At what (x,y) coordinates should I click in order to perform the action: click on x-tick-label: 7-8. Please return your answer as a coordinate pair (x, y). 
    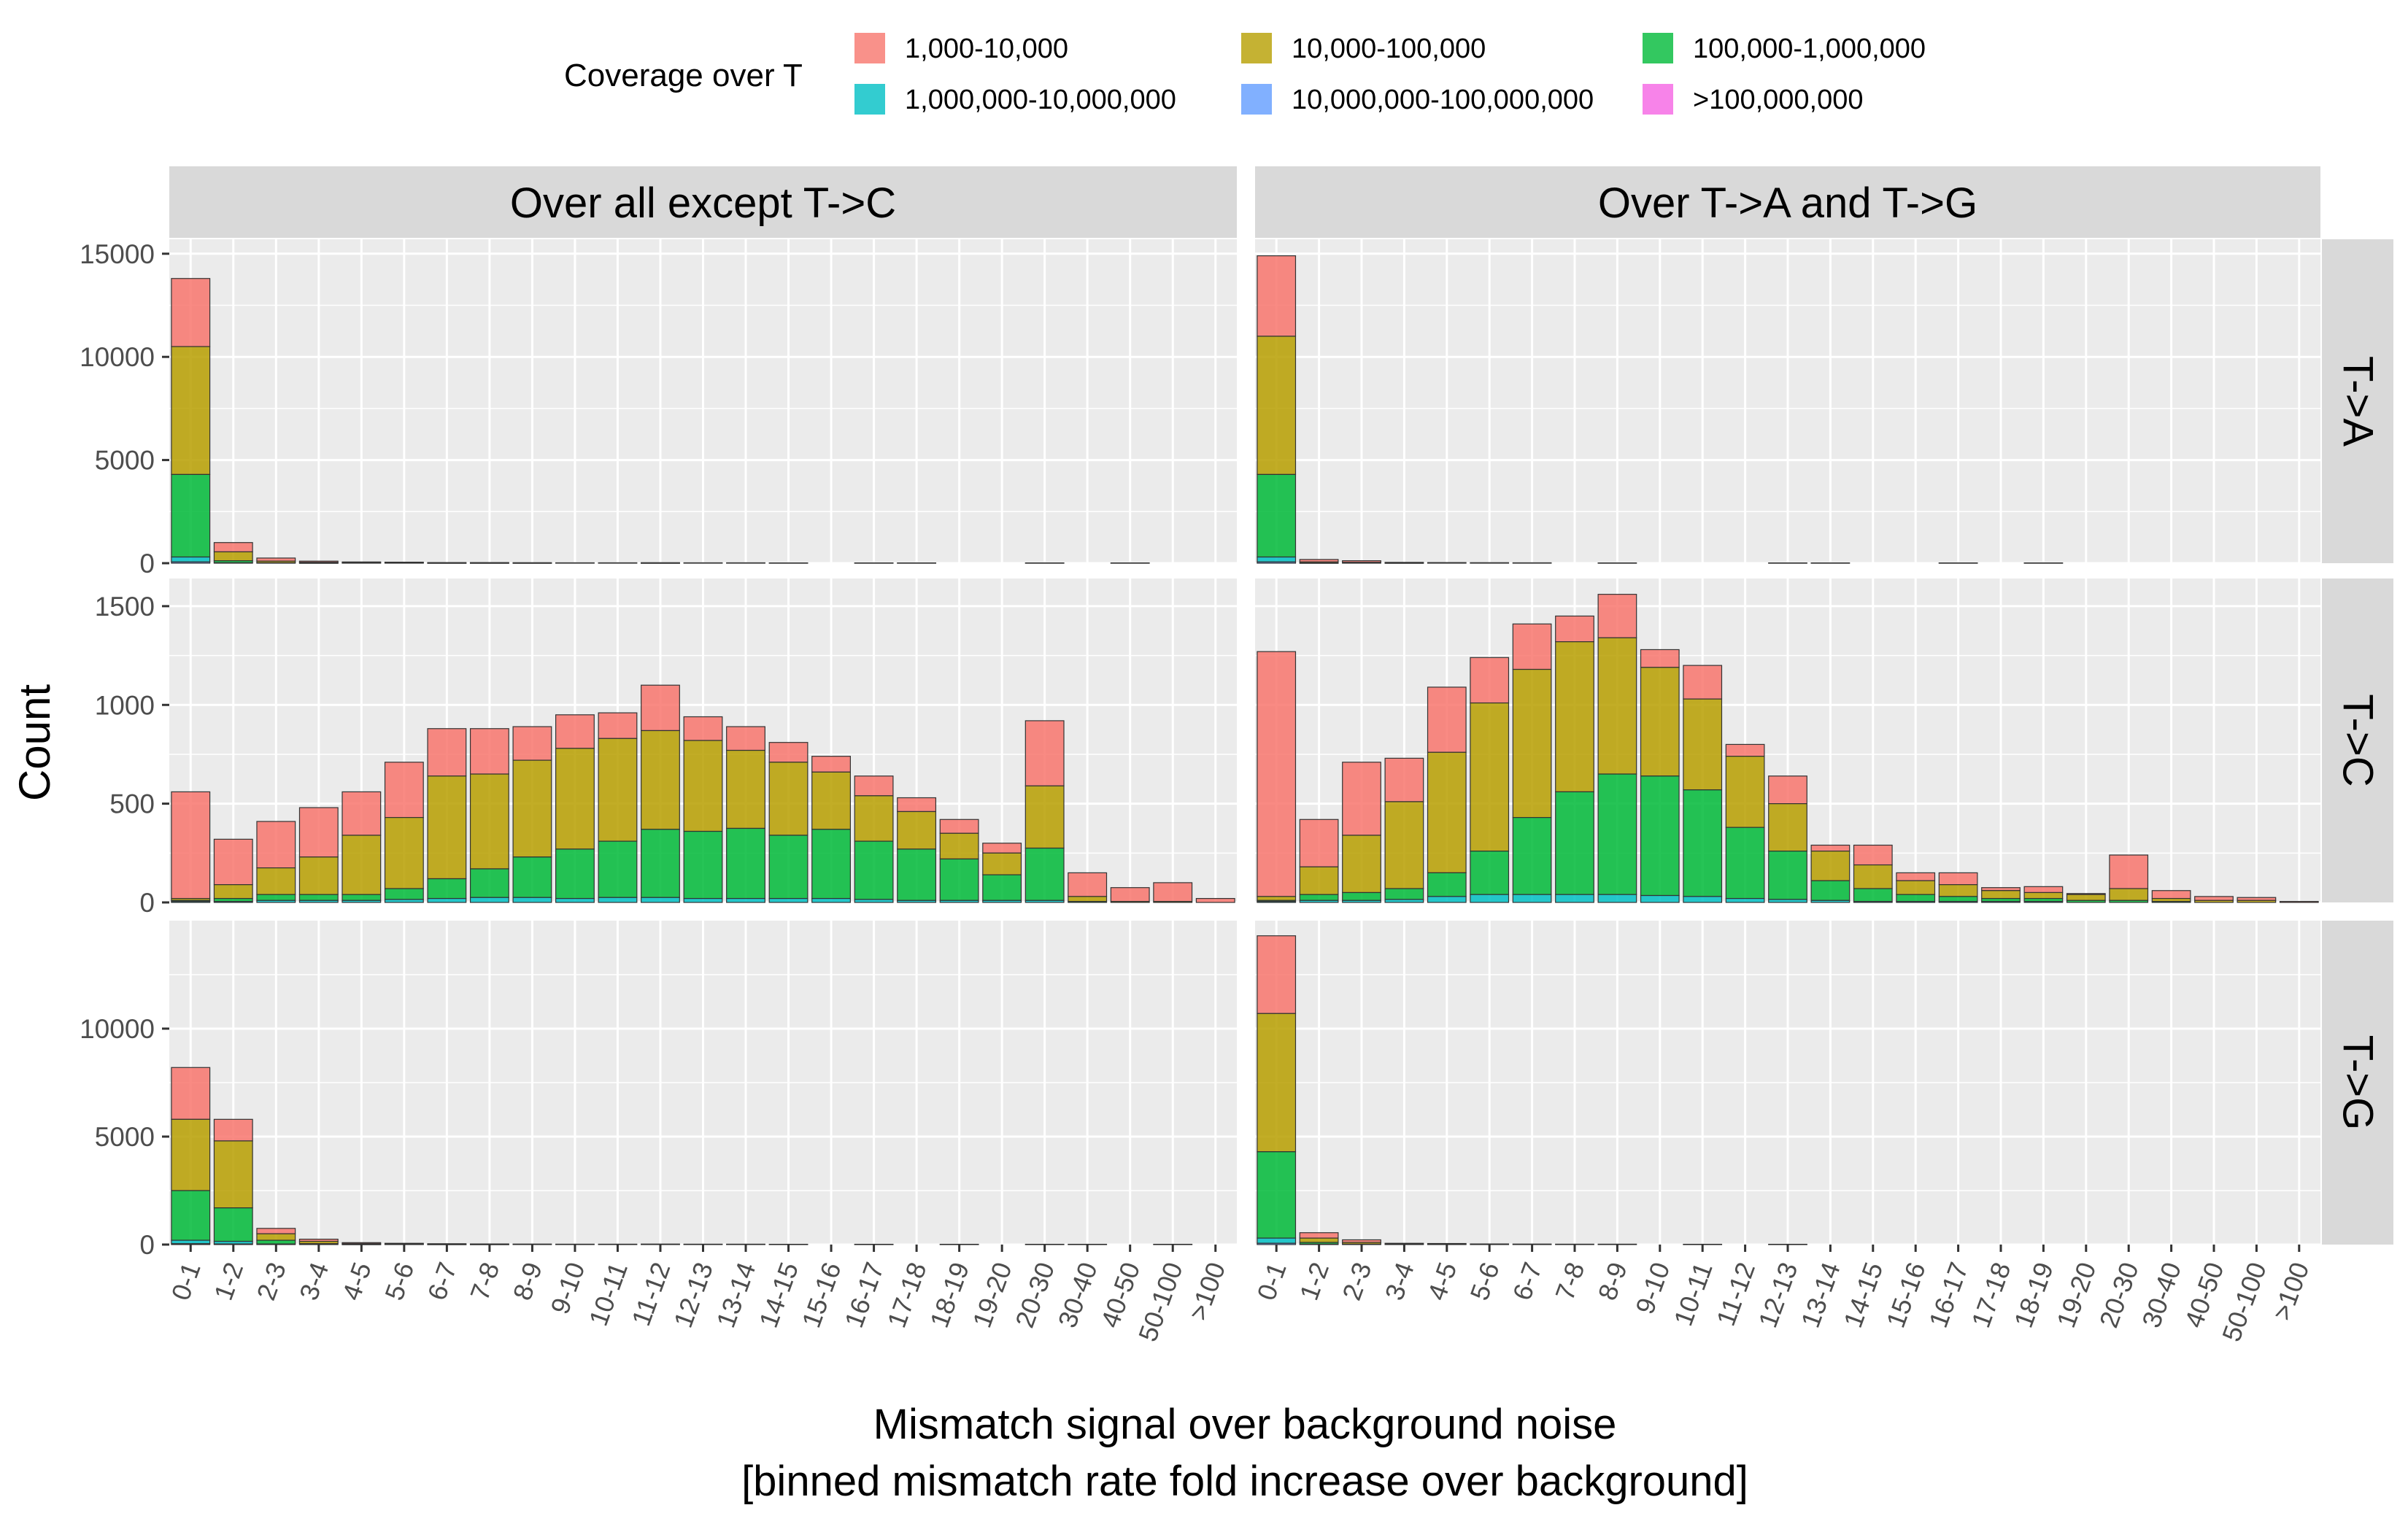
    Looking at the image, I should click on (1569, 1281).